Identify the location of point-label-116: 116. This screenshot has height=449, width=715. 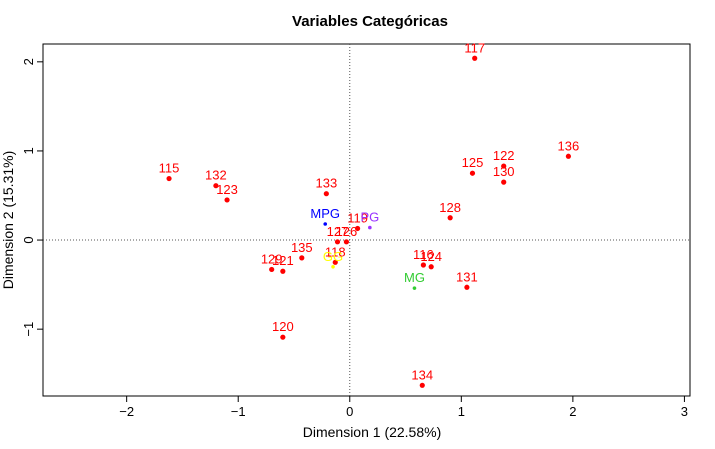
(423, 254).